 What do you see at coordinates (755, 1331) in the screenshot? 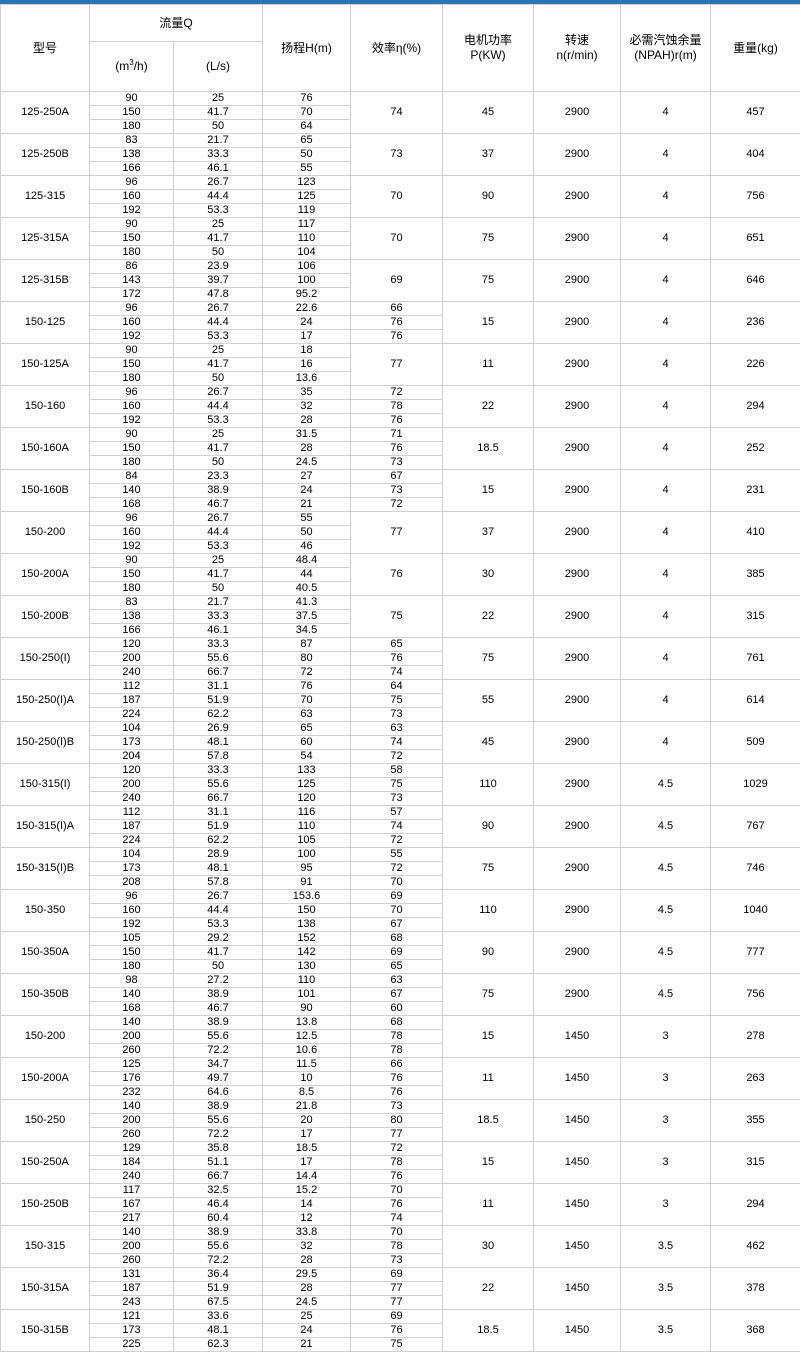
I see `weight-cell: 368` at bounding box center [755, 1331].